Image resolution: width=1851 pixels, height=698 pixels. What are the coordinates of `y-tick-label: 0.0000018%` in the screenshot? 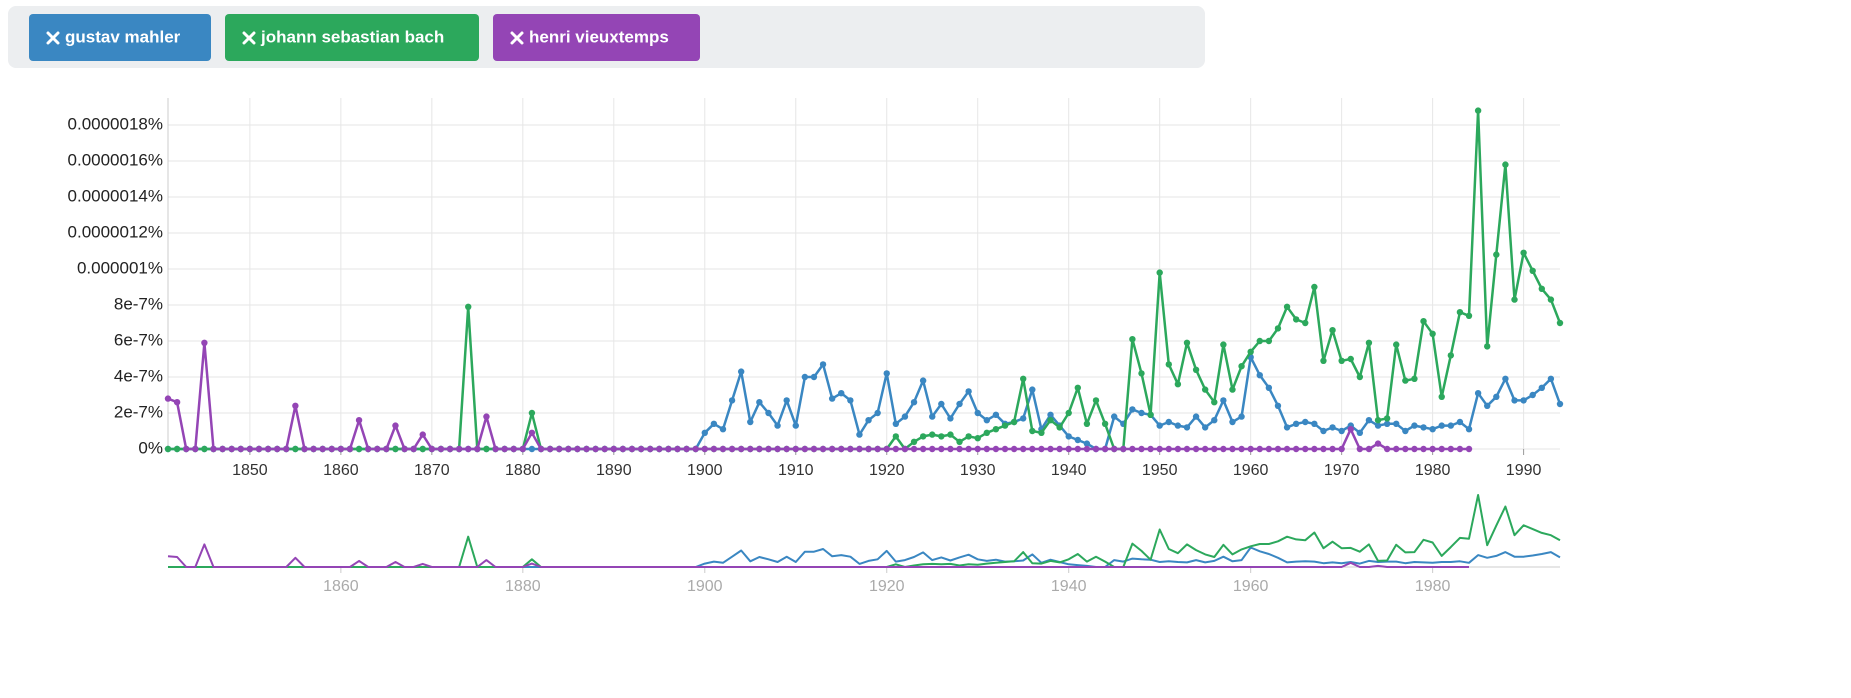 It's located at (115, 123).